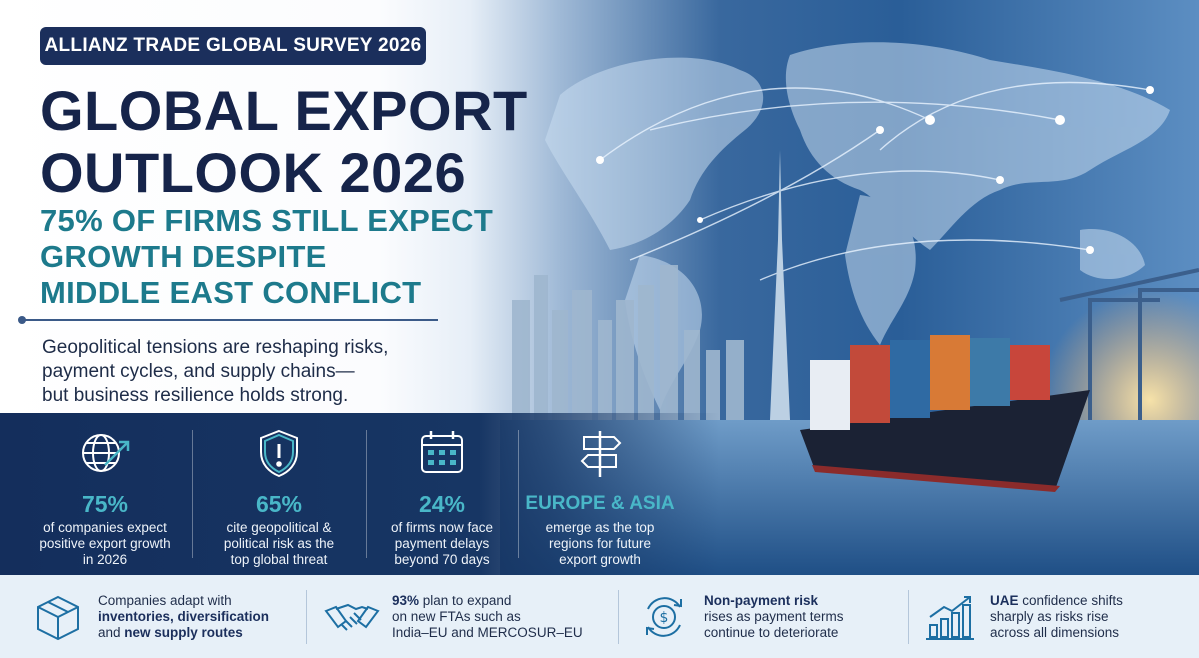 The width and height of the screenshot is (1199, 658). Describe the element at coordinates (1070, 600) in the screenshot. I see `insight-line: confidence shifts` at that location.